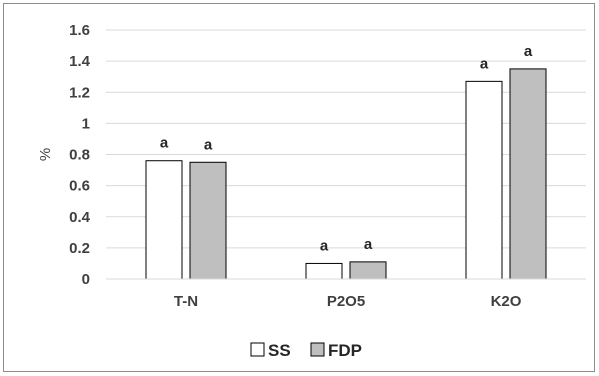  What do you see at coordinates (345, 350) in the screenshot?
I see `legend-label: FDP` at bounding box center [345, 350].